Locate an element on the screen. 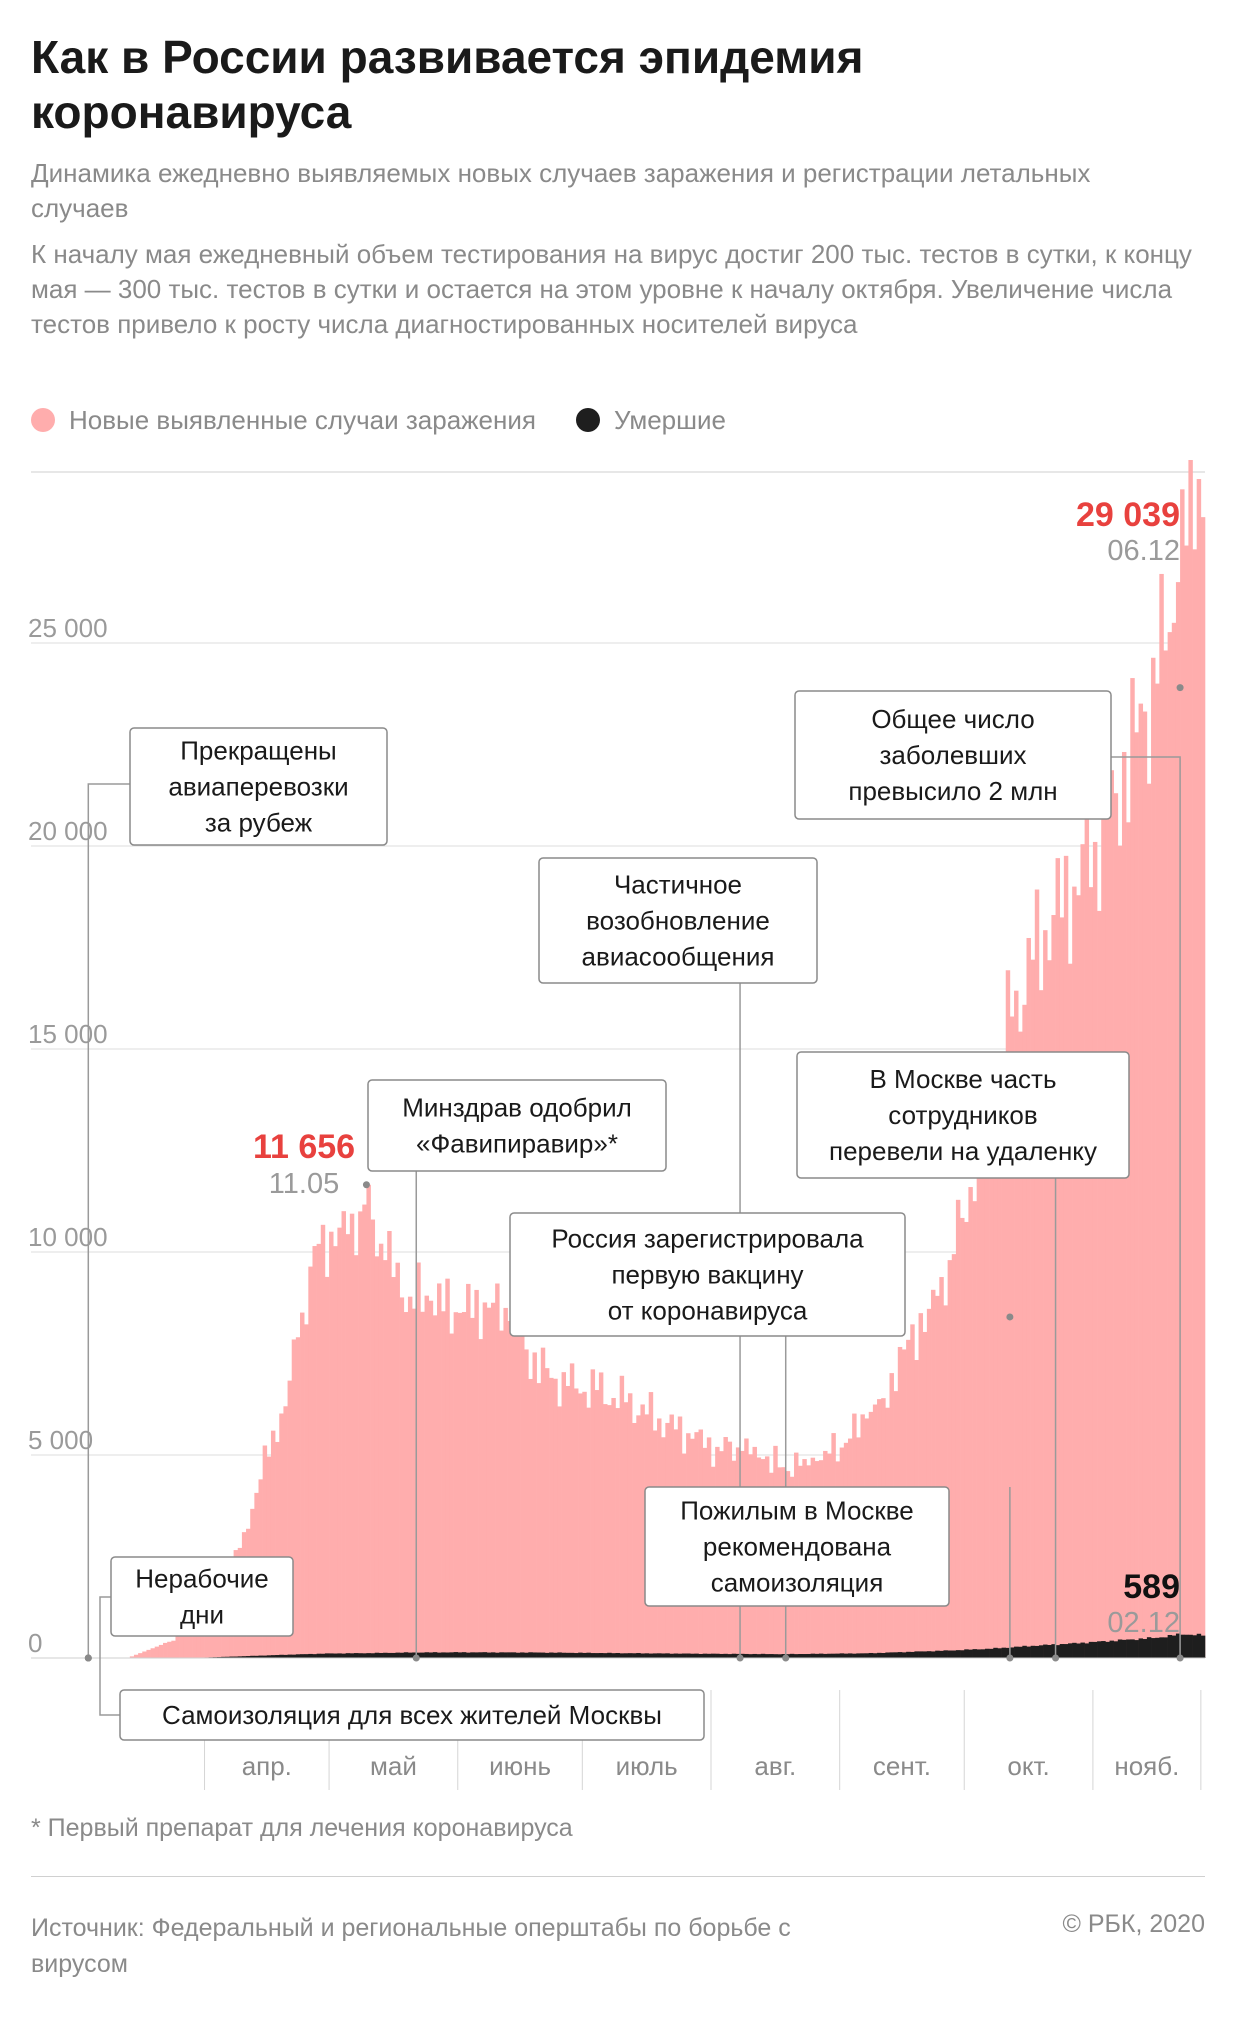 This screenshot has height=2034, width=1240. callout-text: Самоизоляция для всех жителей Москвы is located at coordinates (412, 1715).